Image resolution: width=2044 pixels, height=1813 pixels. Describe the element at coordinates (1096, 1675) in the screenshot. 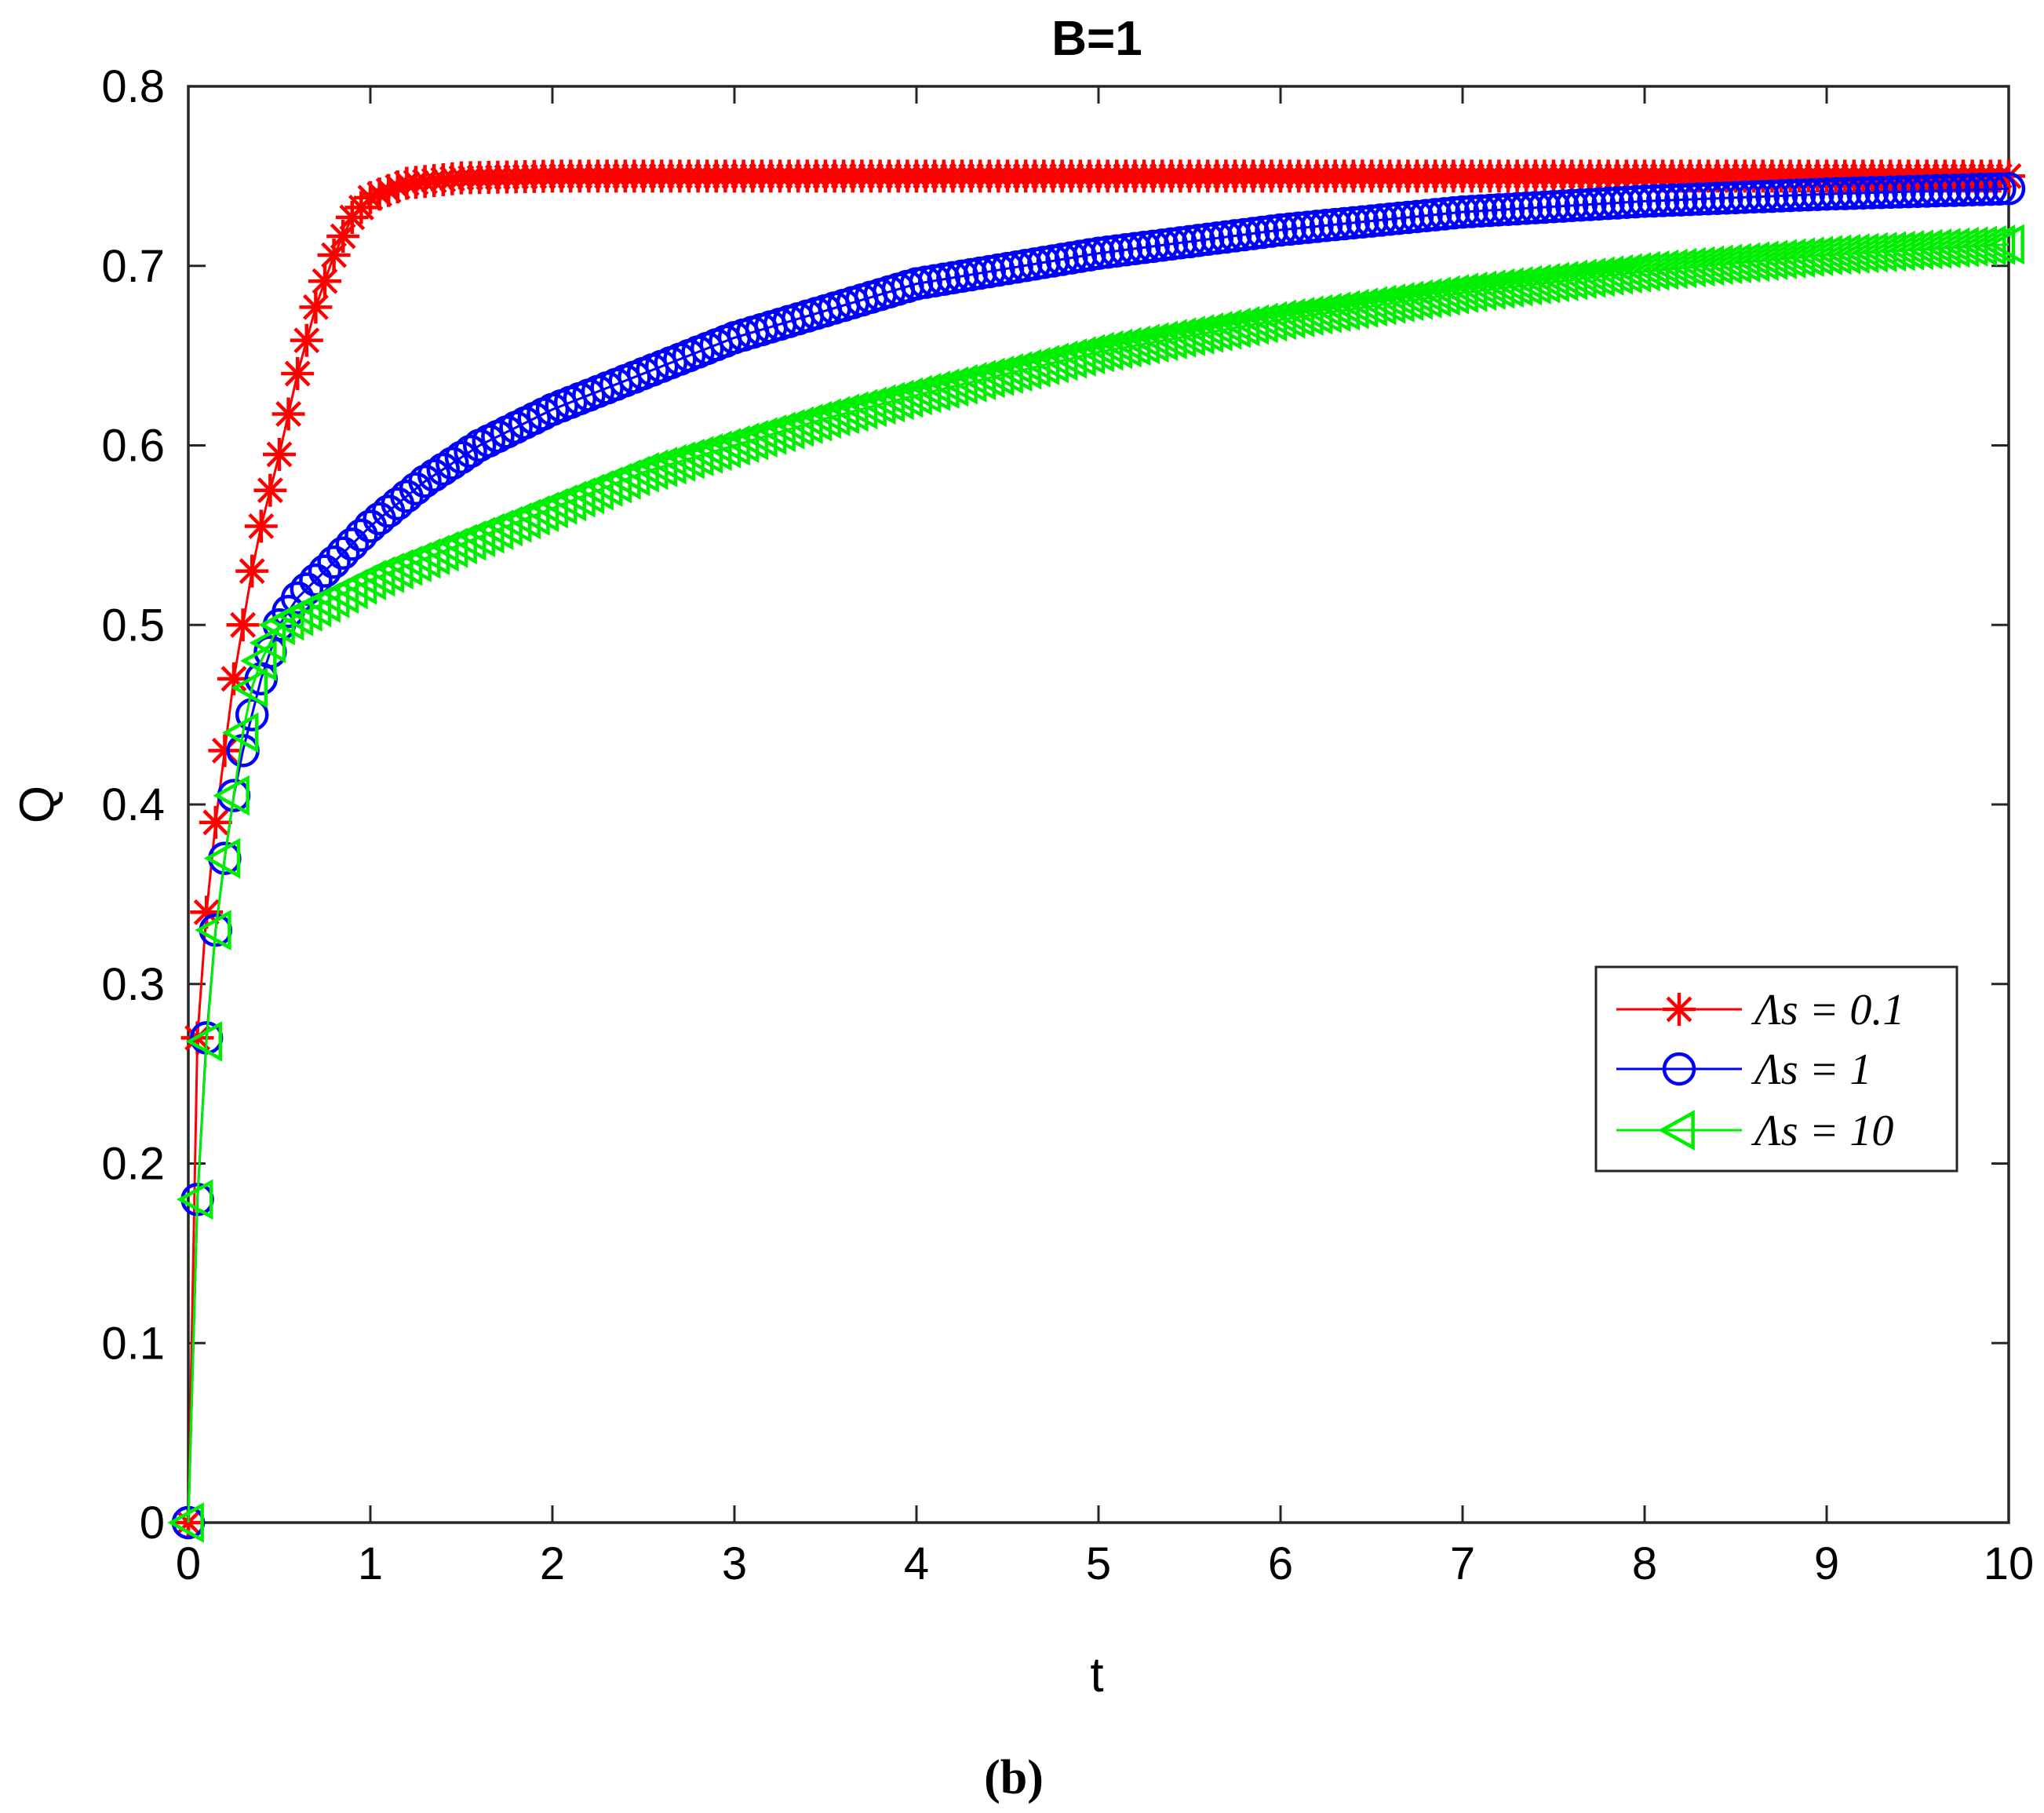

I see `x-axis-label: t` at that location.